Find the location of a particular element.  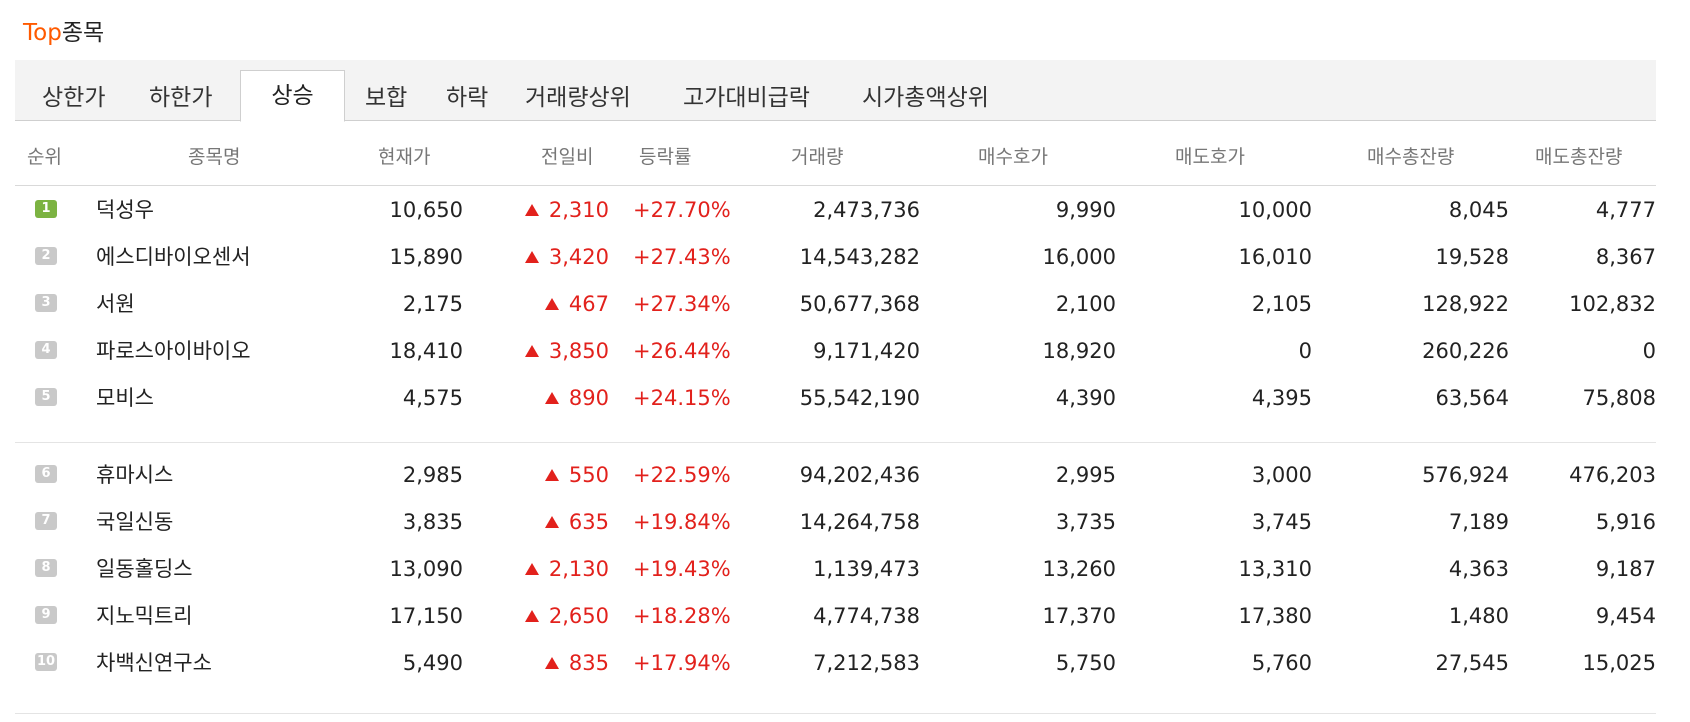

table-bottom-border is located at coordinates (835, 713).